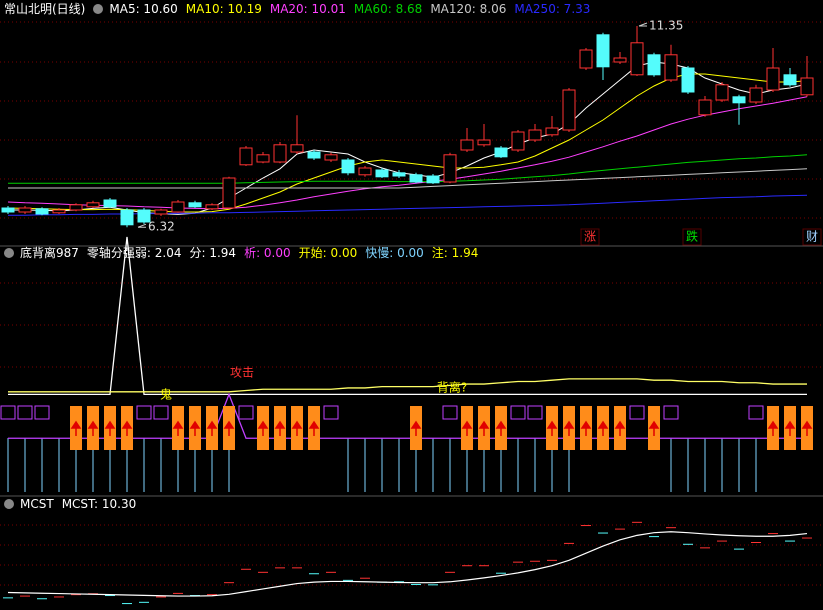 Image resolution: width=823 pixels, height=610 pixels. Describe the element at coordinates (45, 9) in the screenshot. I see `chart-title: 常山北明(日线)` at that location.